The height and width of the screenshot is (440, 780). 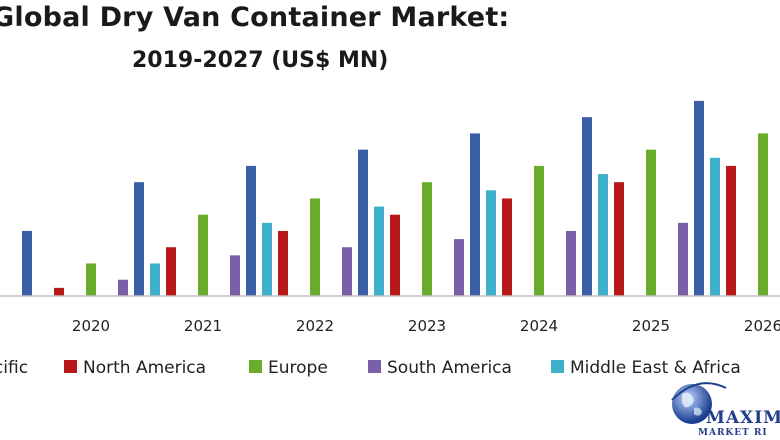 I want to click on legend-item-south-america: South America, so click(x=440, y=368).